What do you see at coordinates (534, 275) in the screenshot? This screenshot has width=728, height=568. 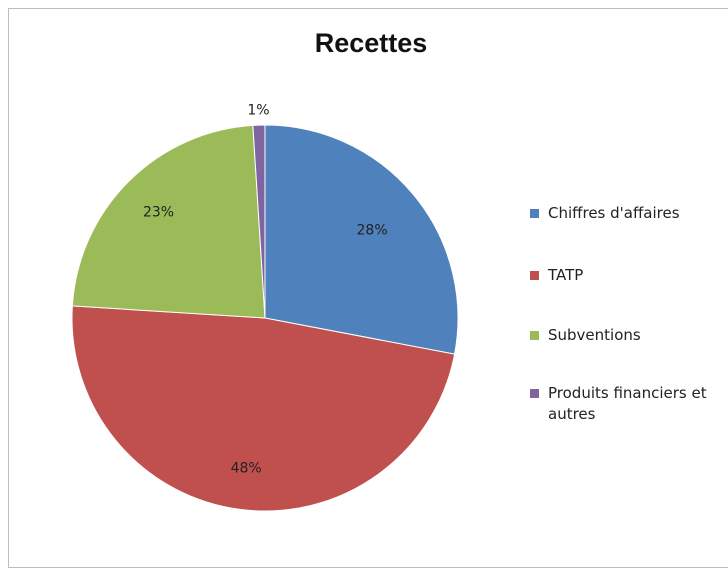 I see `legend-swatch-tatp` at bounding box center [534, 275].